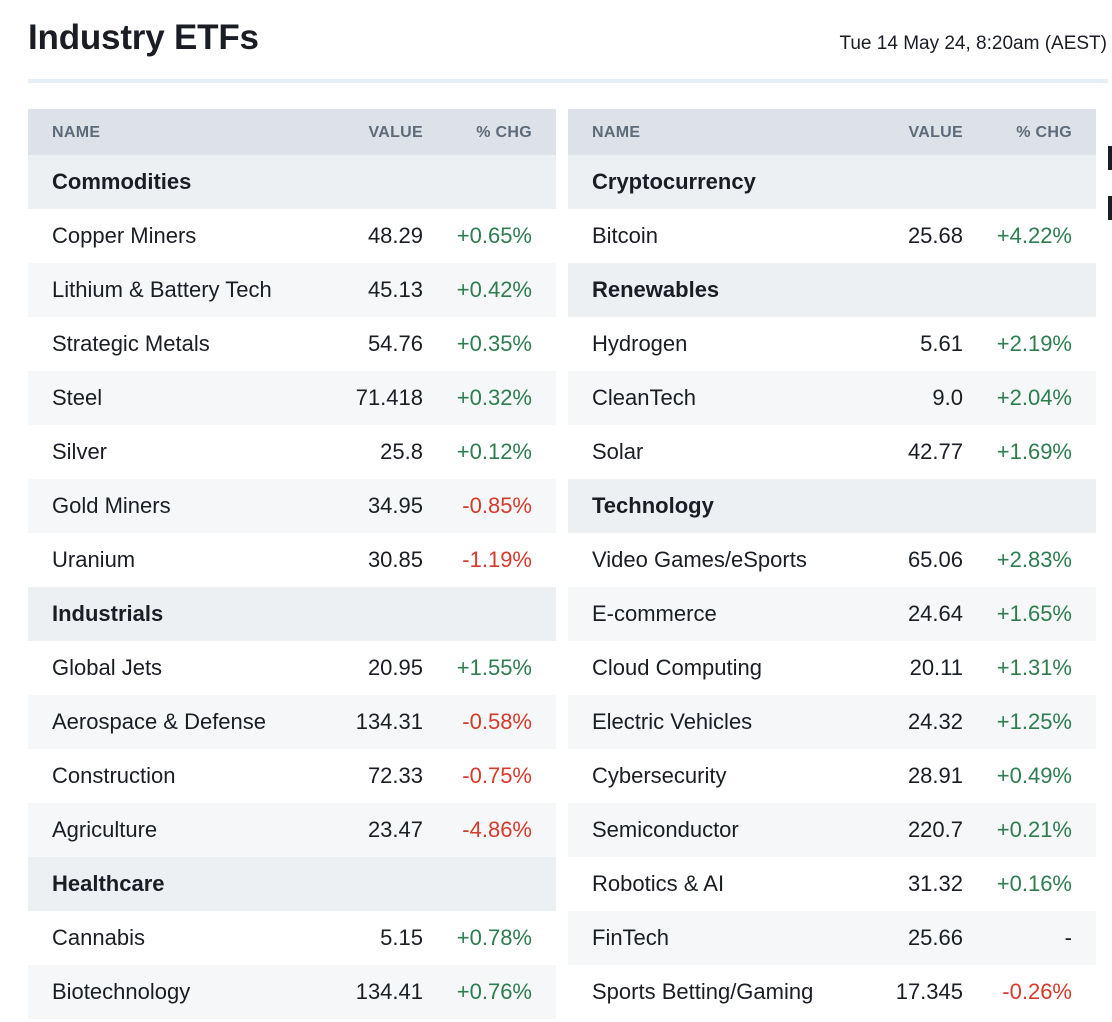 This screenshot has height=1022, width=1112. I want to click on etf-value: 45.13, so click(395, 289).